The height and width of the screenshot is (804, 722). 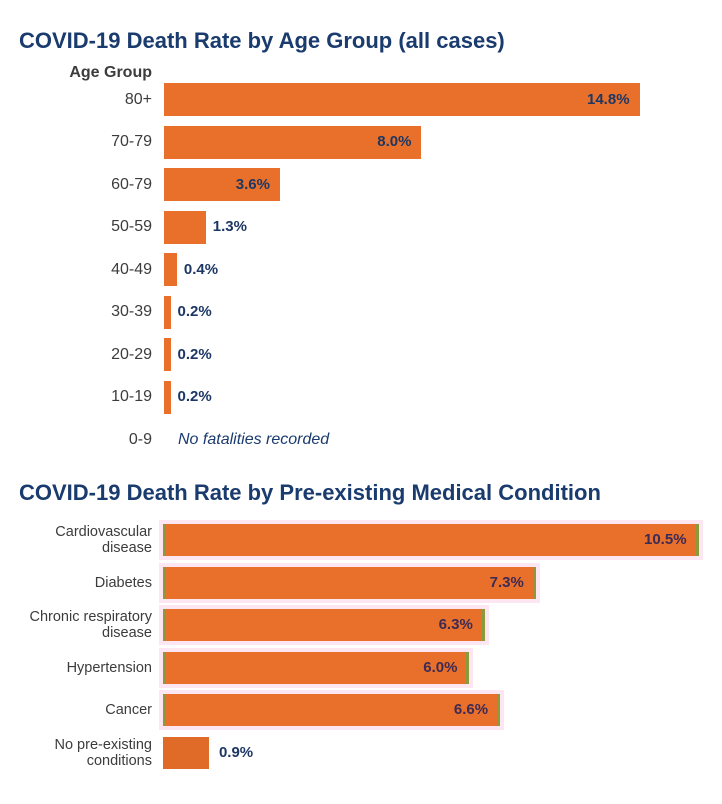 What do you see at coordinates (131, 311) in the screenshot?
I see `age-category-label: 30-39` at bounding box center [131, 311].